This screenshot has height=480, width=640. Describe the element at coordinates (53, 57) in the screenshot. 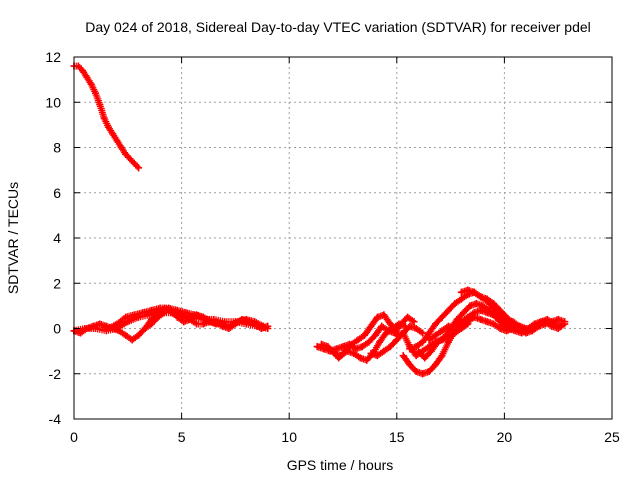

I see `y-tick-label: 12` at that location.